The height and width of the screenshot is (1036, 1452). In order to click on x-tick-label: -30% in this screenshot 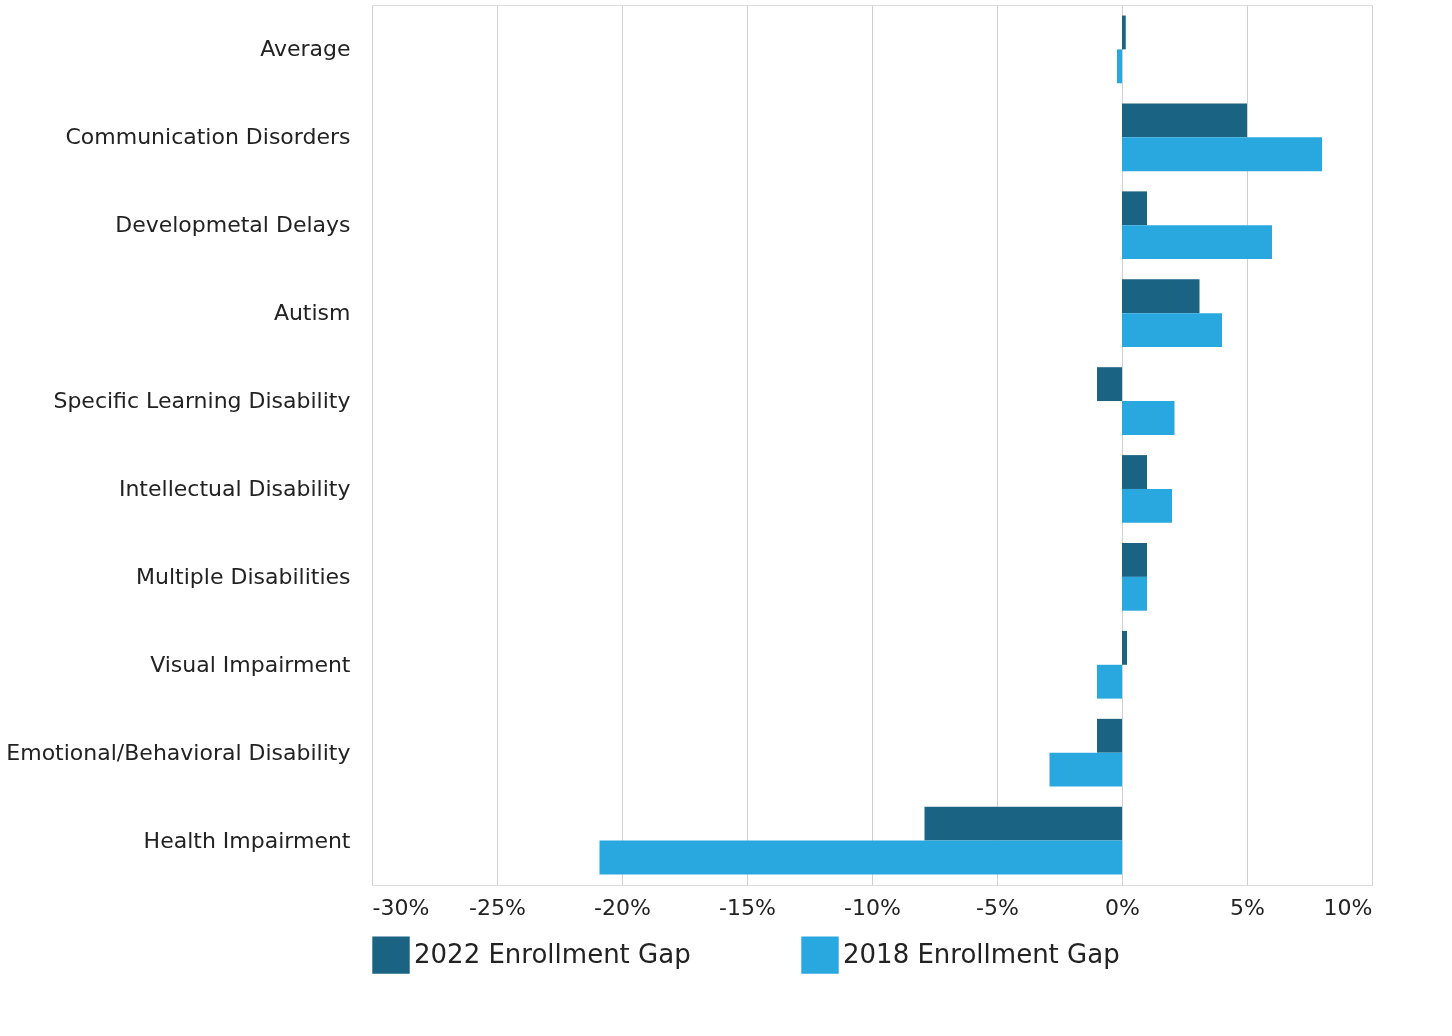, I will do `click(401, 907)`.